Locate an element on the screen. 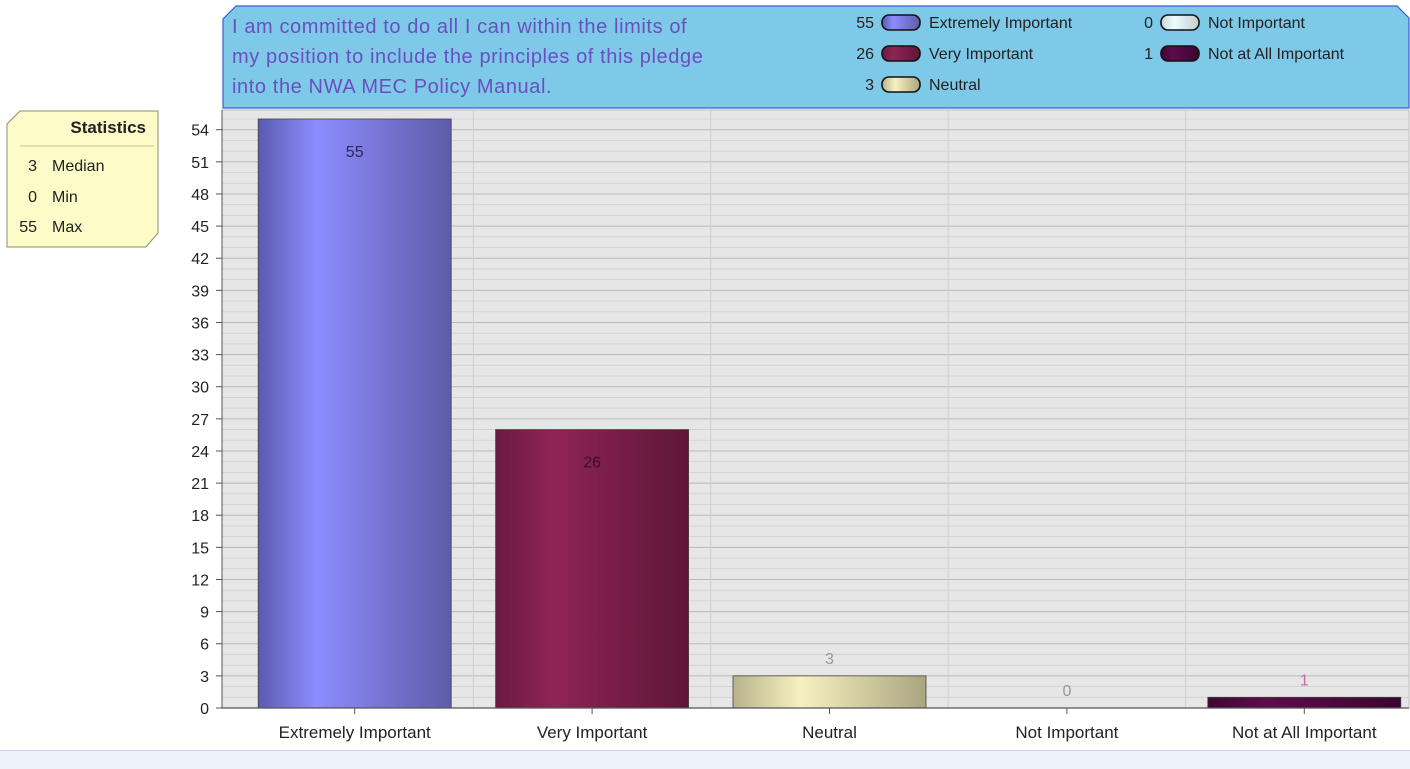  x-tick-label: Not Important is located at coordinates (1066, 732).